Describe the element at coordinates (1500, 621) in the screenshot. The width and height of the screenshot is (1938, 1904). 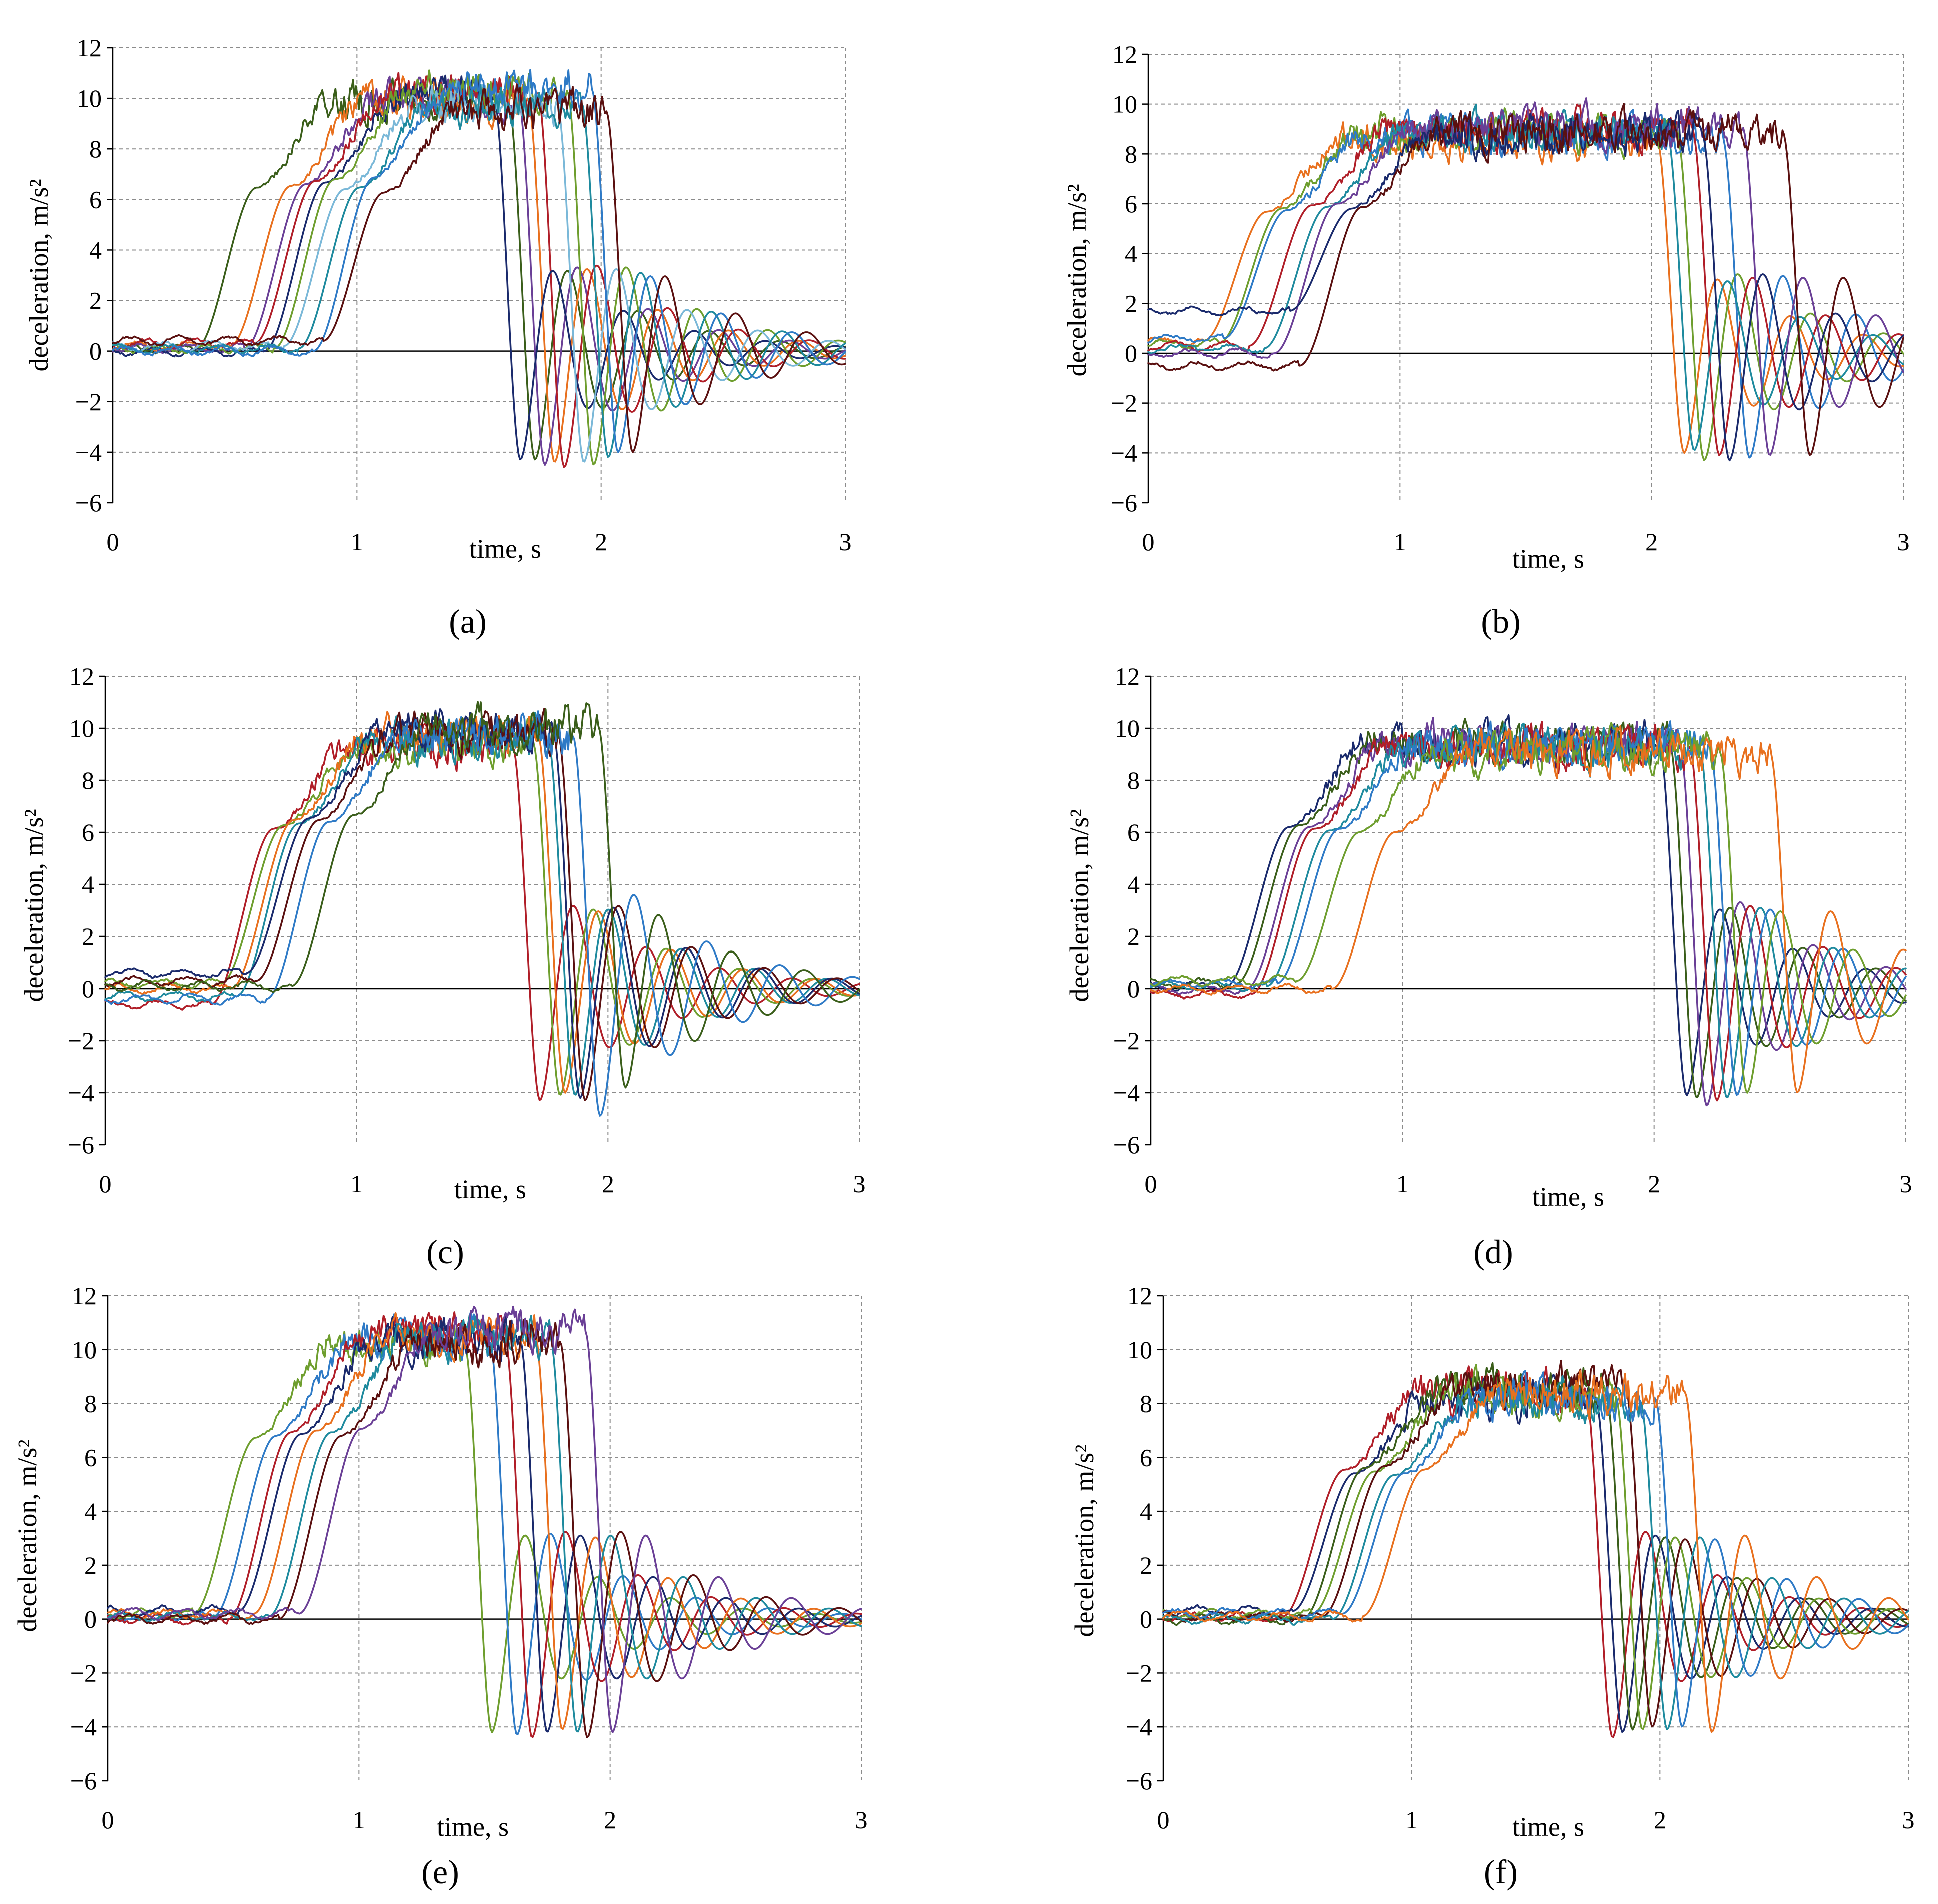
I see `panel-caption: (b)` at that location.